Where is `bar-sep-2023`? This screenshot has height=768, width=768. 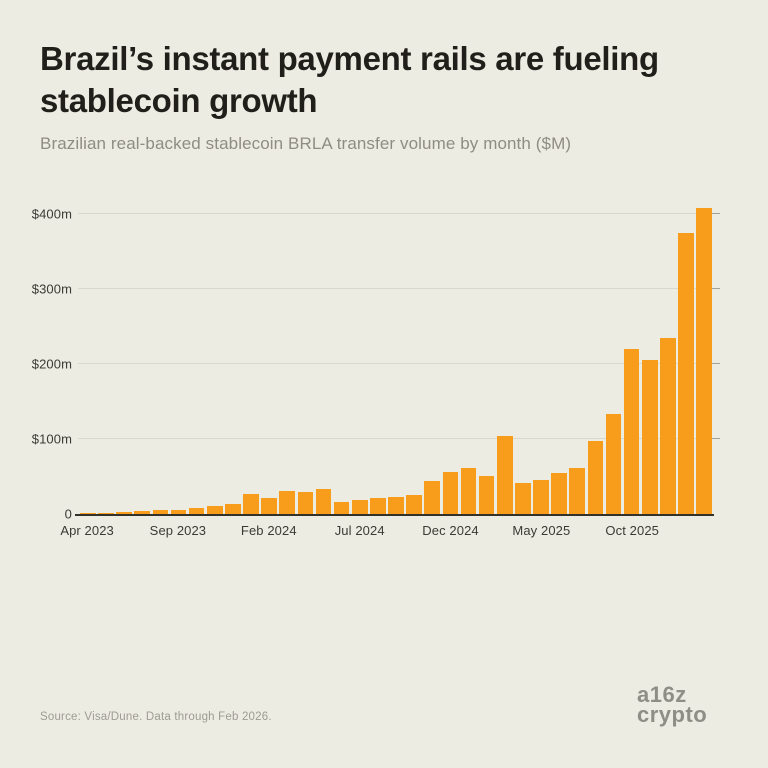
bar-sep-2023 is located at coordinates (178, 511).